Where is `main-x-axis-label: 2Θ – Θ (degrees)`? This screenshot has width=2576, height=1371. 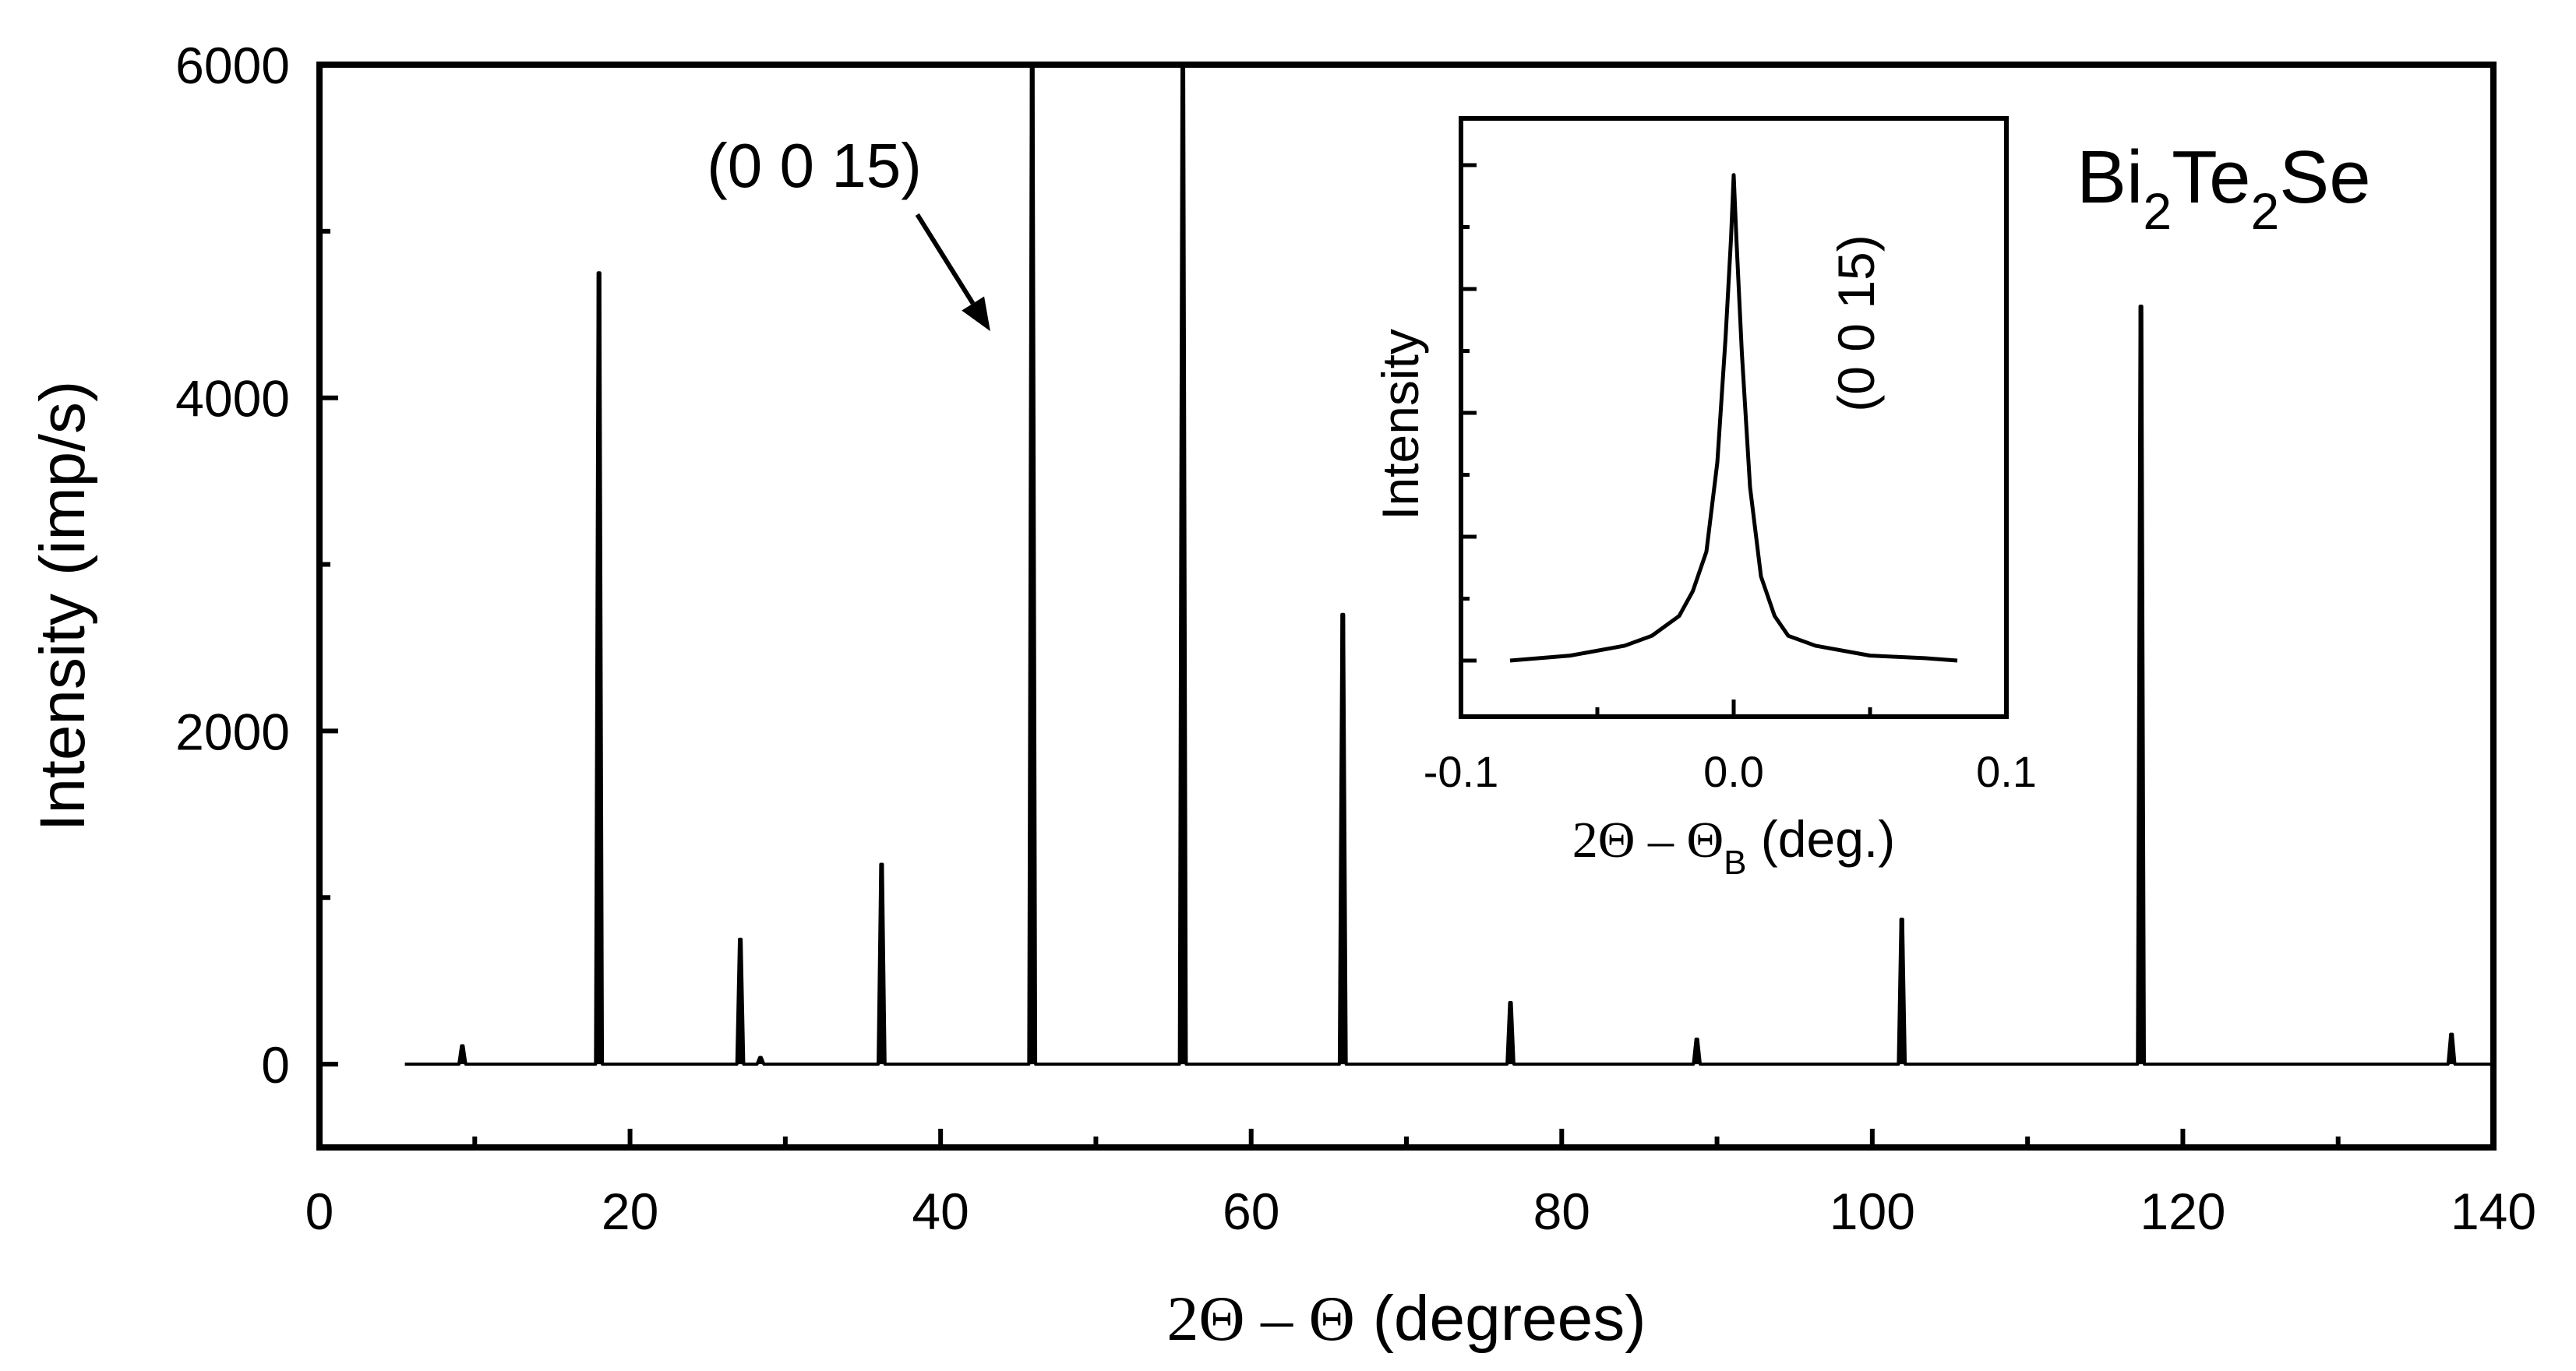
main-x-axis-label: 2Θ – Θ (degrees) is located at coordinates (1406, 1318).